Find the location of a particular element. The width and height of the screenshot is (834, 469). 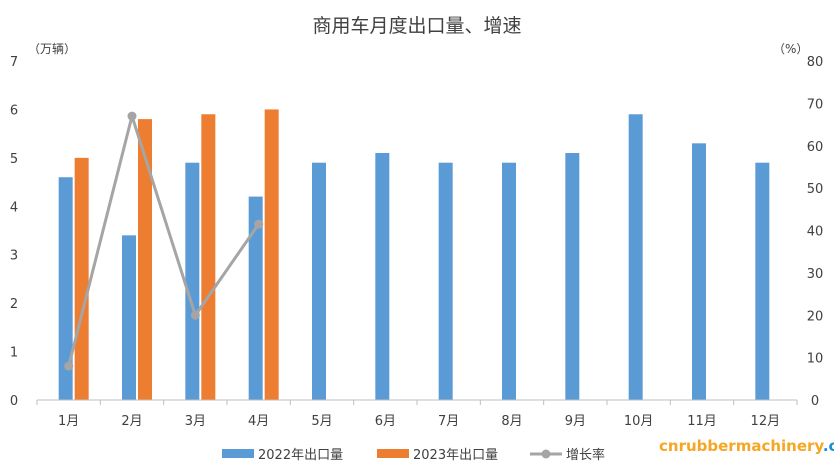

right-axis-tick-label: 20 is located at coordinates (815, 316).